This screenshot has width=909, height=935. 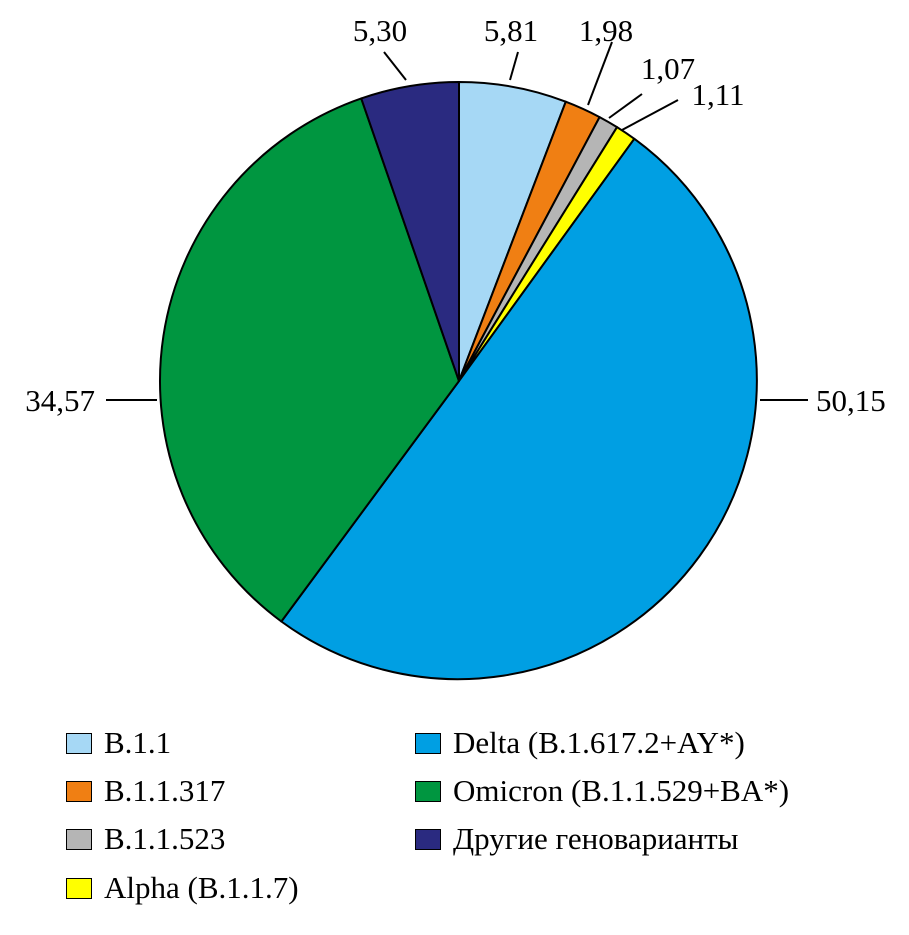 What do you see at coordinates (511, 30) in the screenshot?
I see `data-label-b-1-1: 5,81` at bounding box center [511, 30].